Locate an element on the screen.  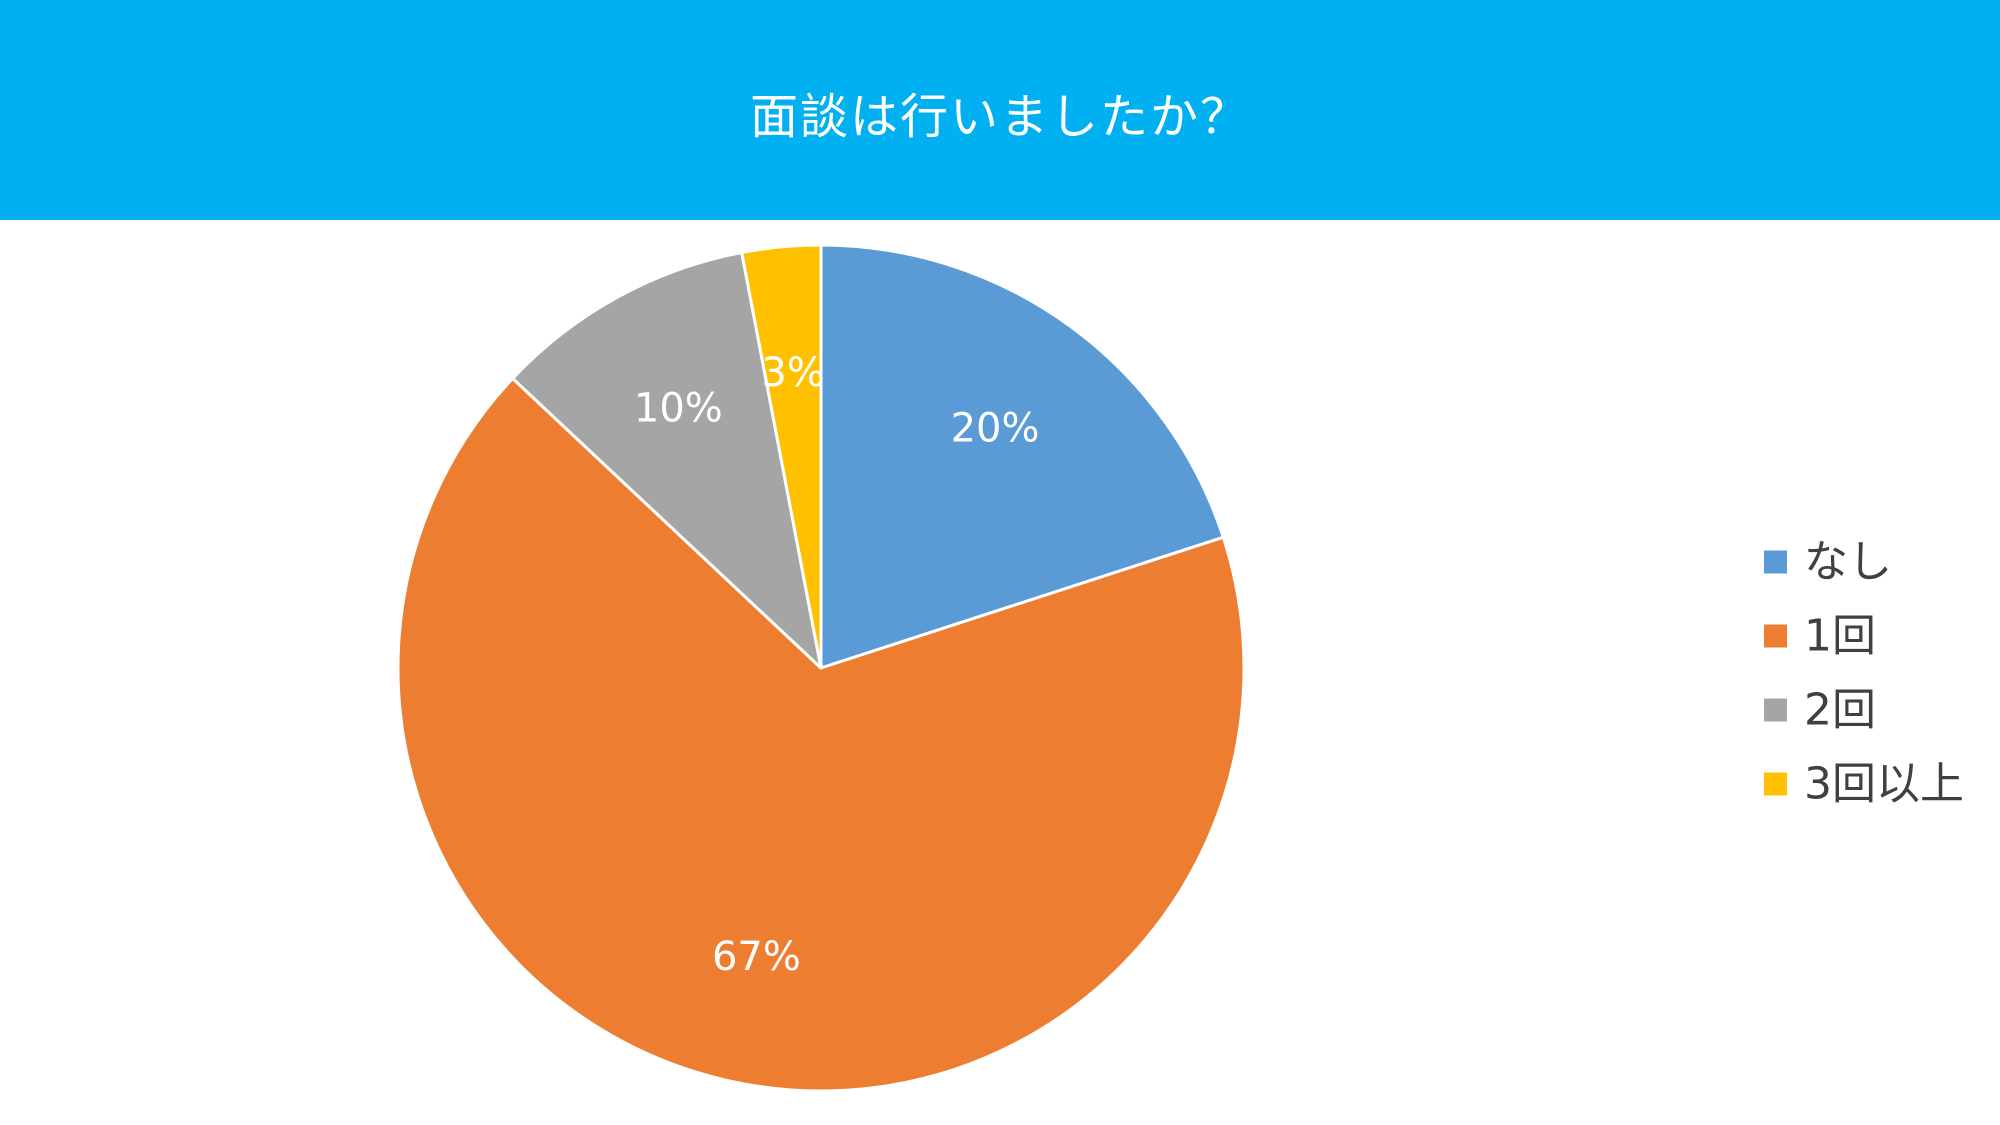
pie-data-labels: 20% 67% 10% 3% is located at coordinates (837, 665).